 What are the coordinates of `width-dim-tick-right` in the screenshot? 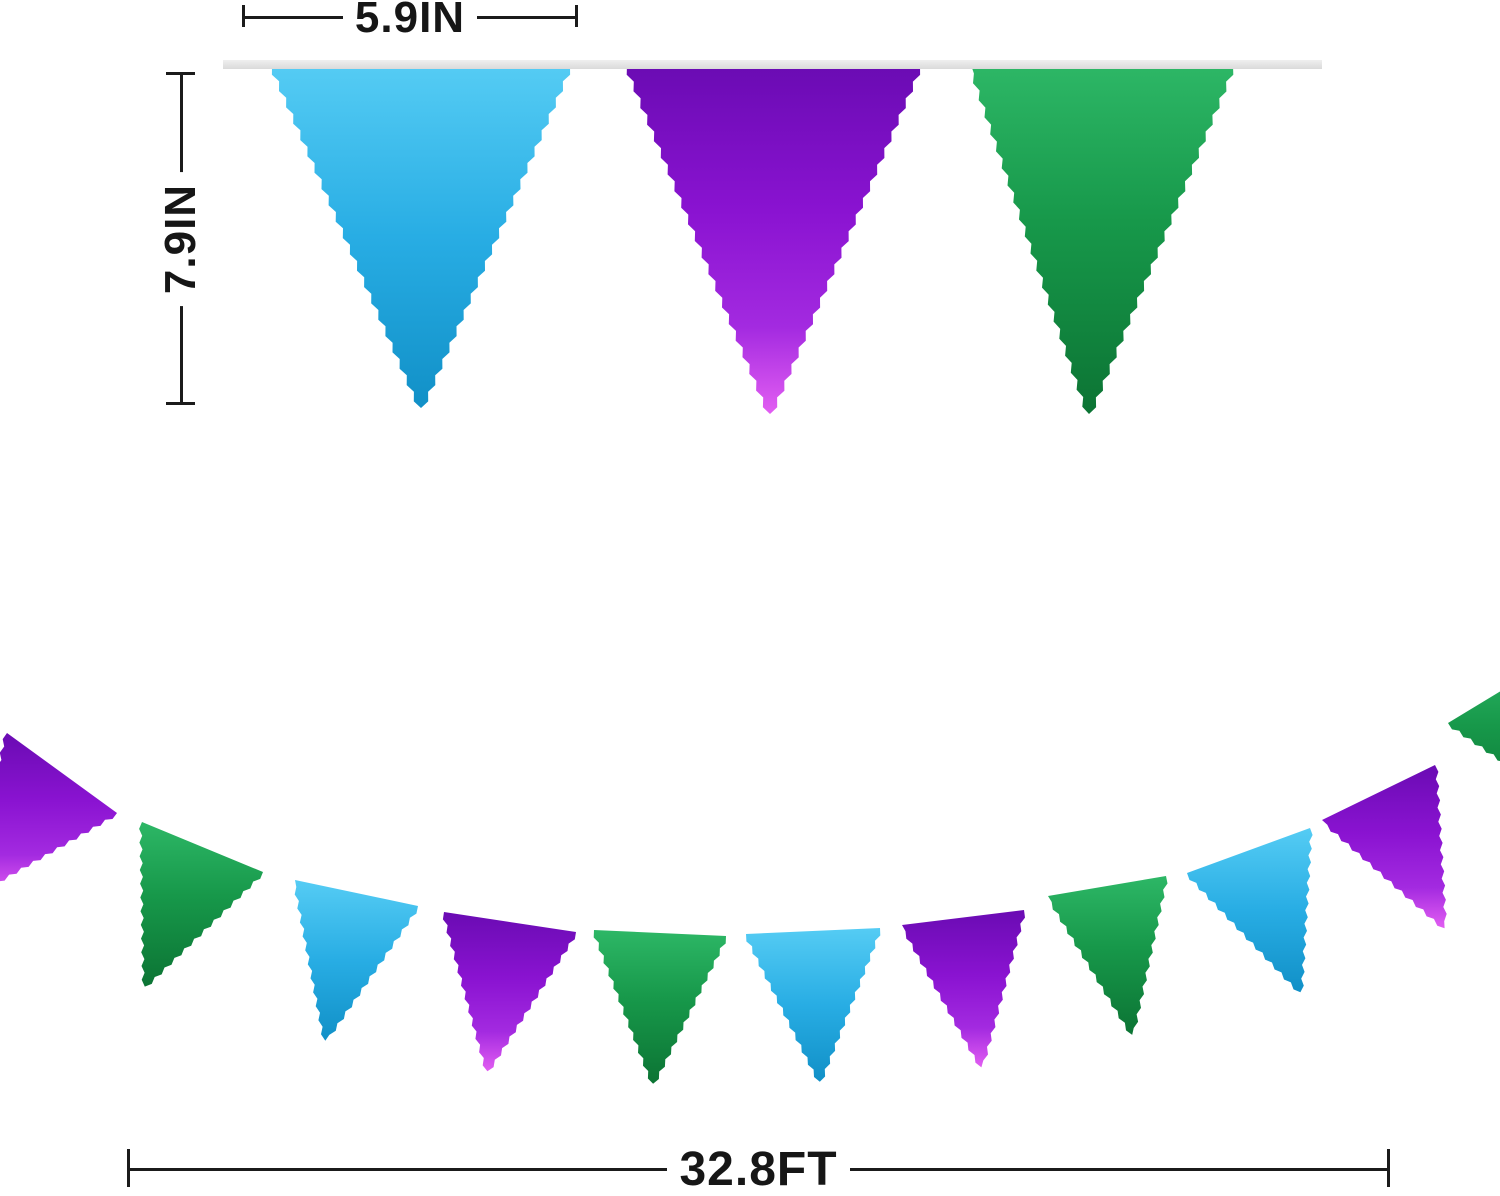 It's located at (576, 16).